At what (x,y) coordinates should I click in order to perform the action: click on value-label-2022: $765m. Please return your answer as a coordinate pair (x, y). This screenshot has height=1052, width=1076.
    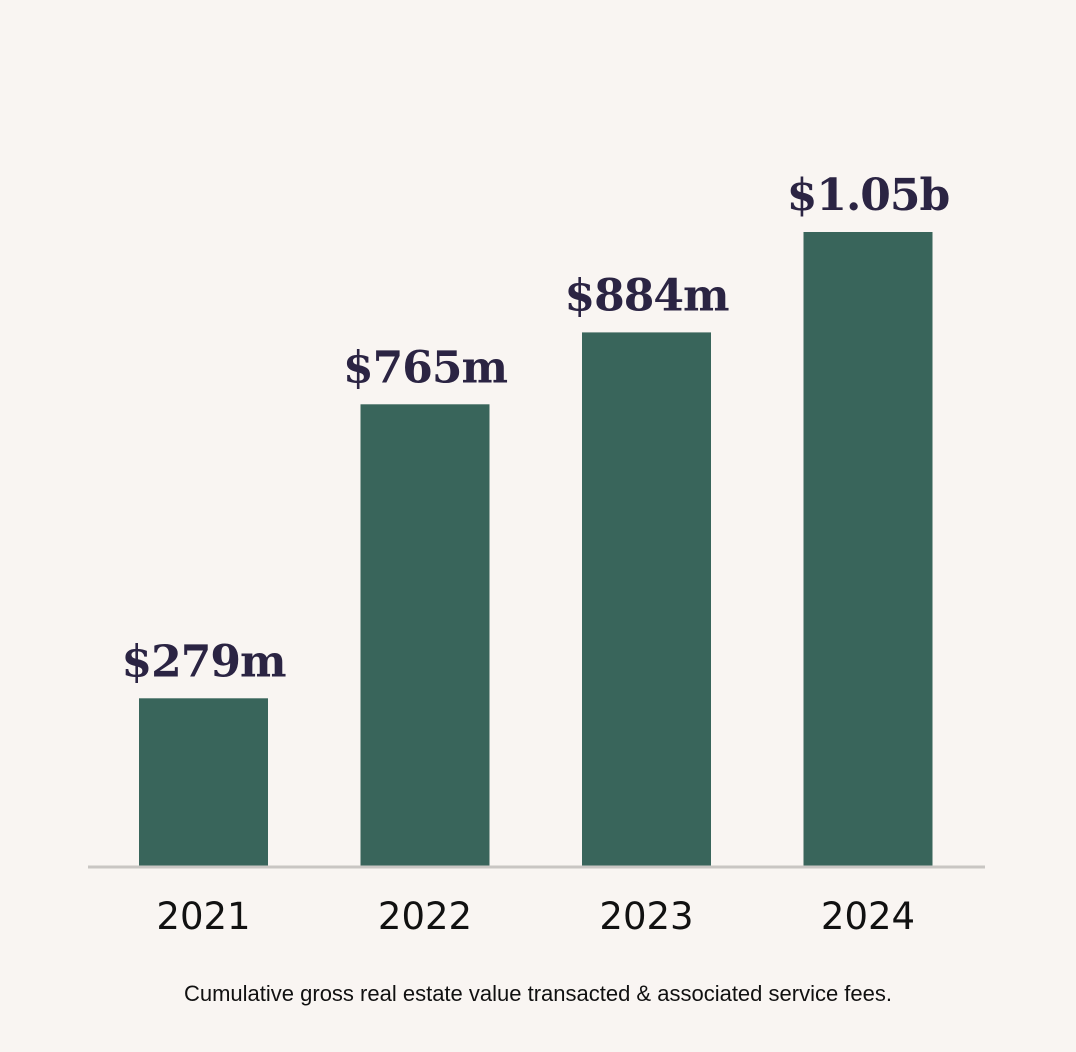
    Looking at the image, I should click on (425, 367).